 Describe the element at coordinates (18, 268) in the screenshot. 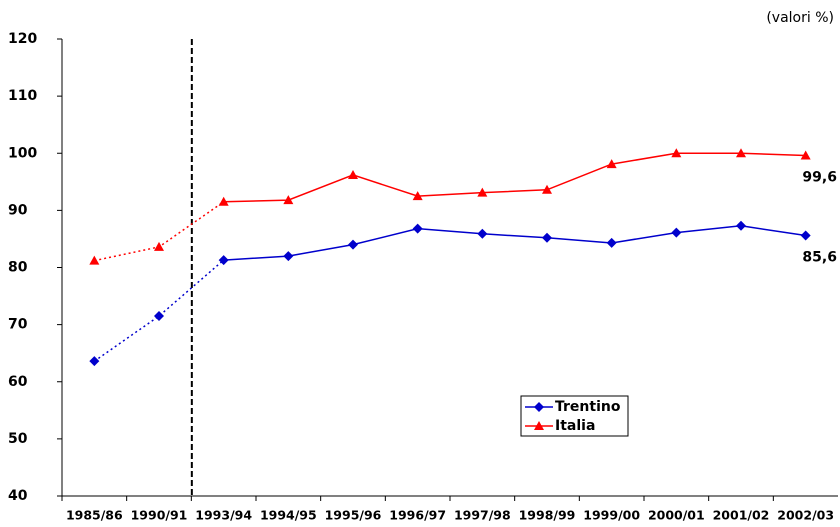

I see `y-tick-label: 80` at that location.